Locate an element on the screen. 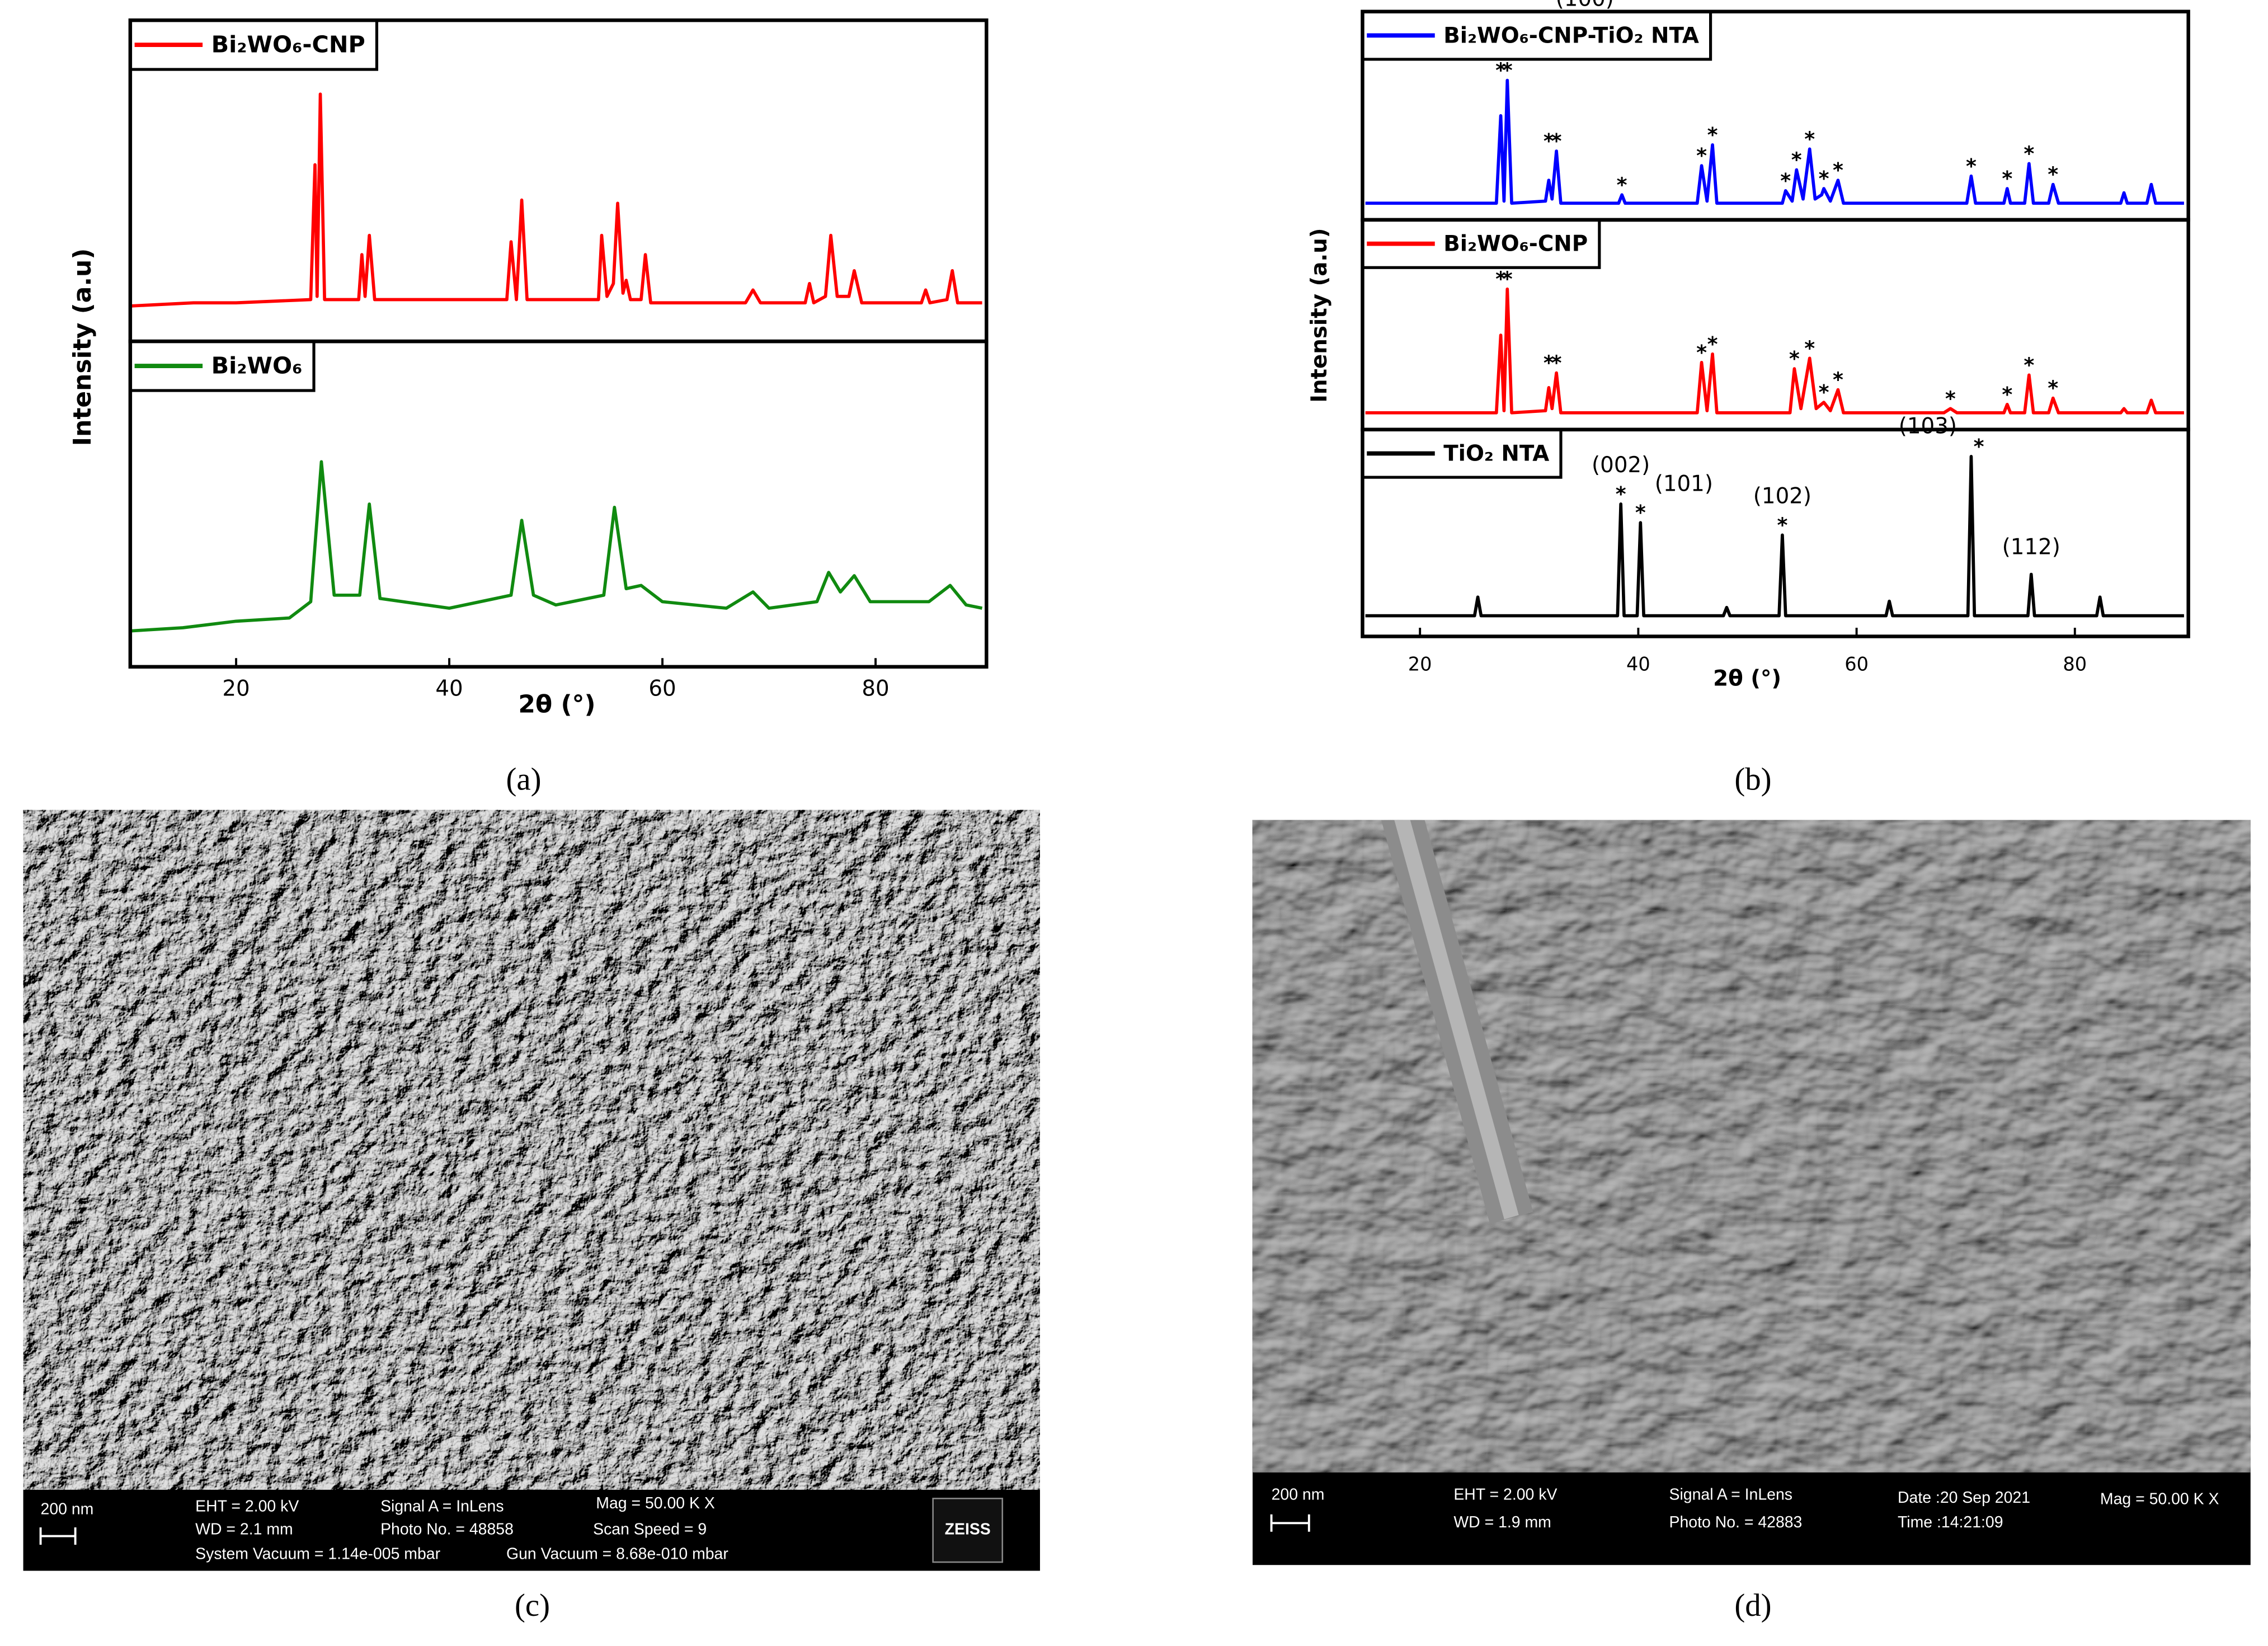  logo is located at coordinates (968, 1530).